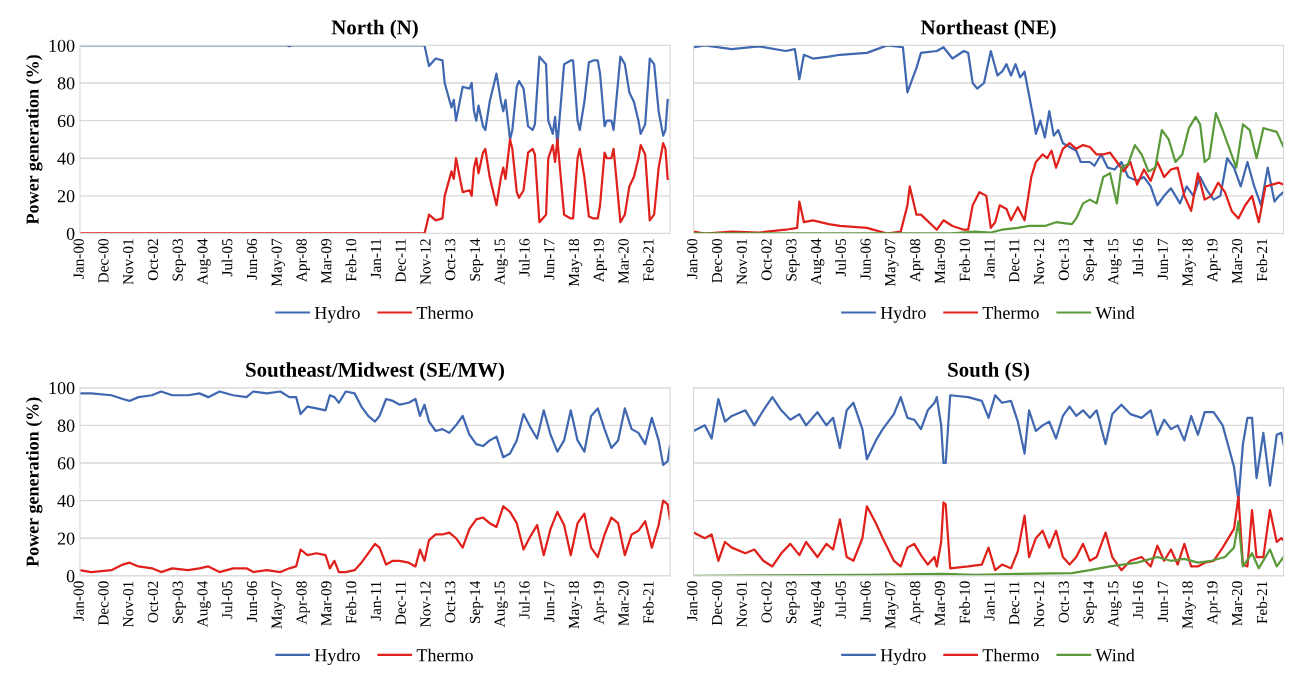  I want to click on chart-title: Northeast (NE), so click(988, 29).